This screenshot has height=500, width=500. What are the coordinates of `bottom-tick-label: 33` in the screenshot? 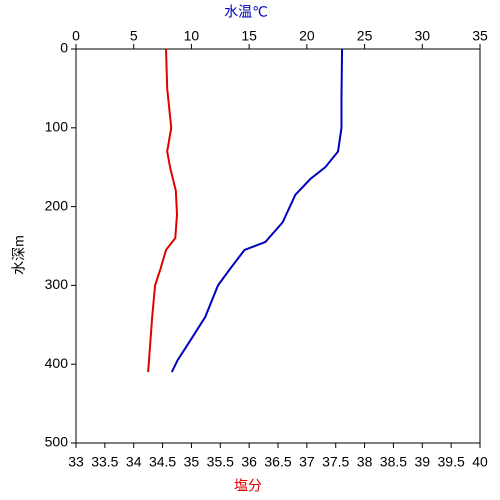 It's located at (76, 462).